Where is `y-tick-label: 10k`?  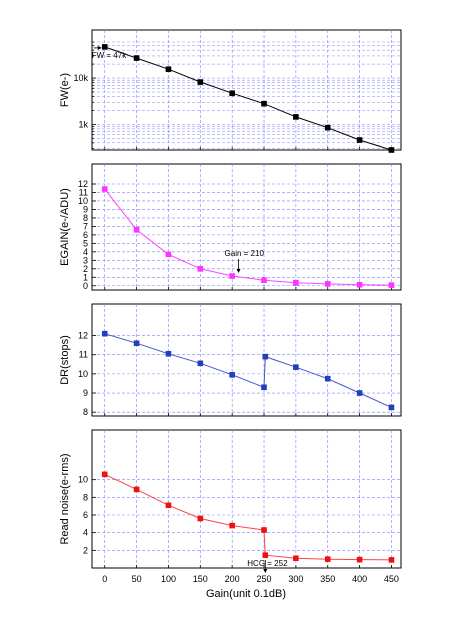 y-tick-label: 10k is located at coordinates (80, 78).